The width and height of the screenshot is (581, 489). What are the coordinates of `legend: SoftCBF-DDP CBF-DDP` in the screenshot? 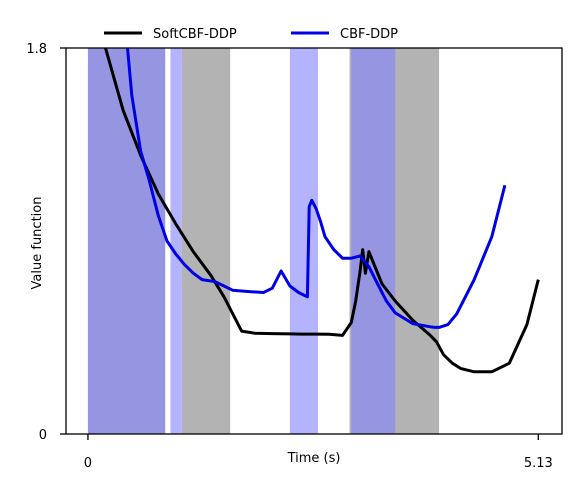 It's located at (251, 34).